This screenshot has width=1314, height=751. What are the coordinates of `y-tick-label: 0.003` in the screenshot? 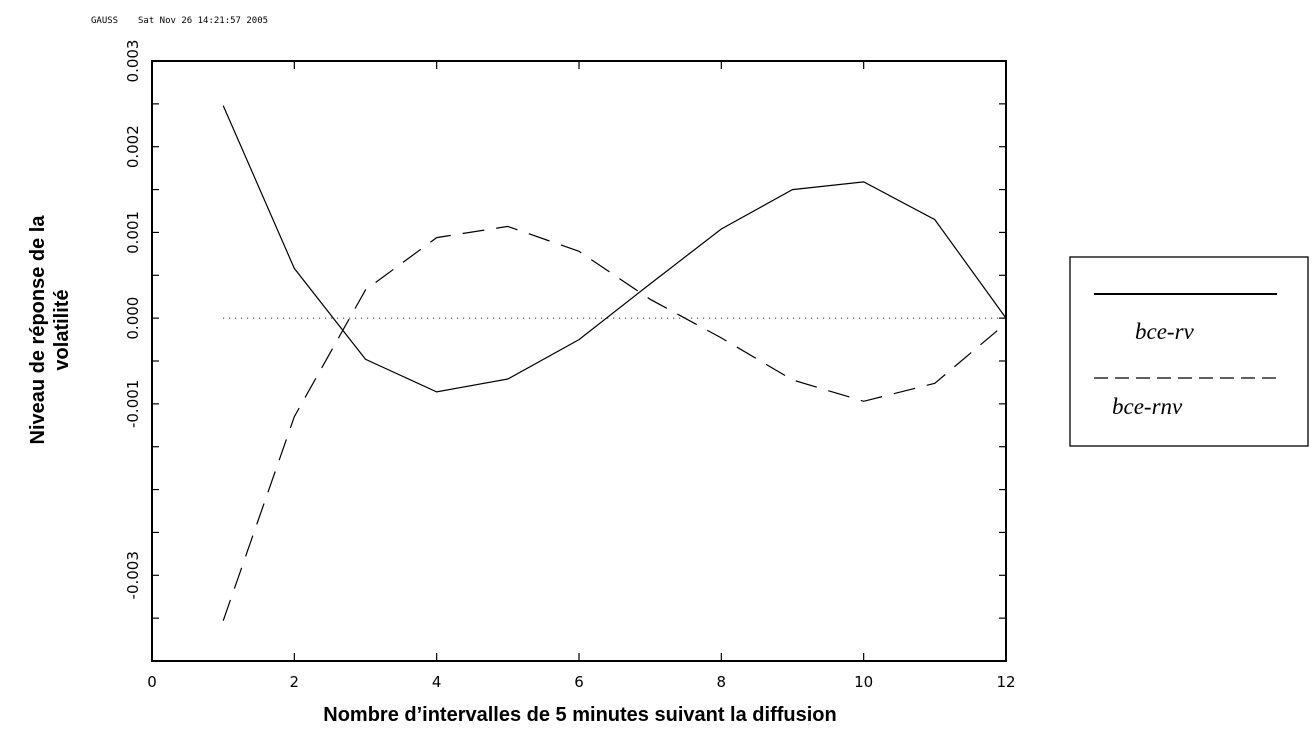 It's located at (133, 61).